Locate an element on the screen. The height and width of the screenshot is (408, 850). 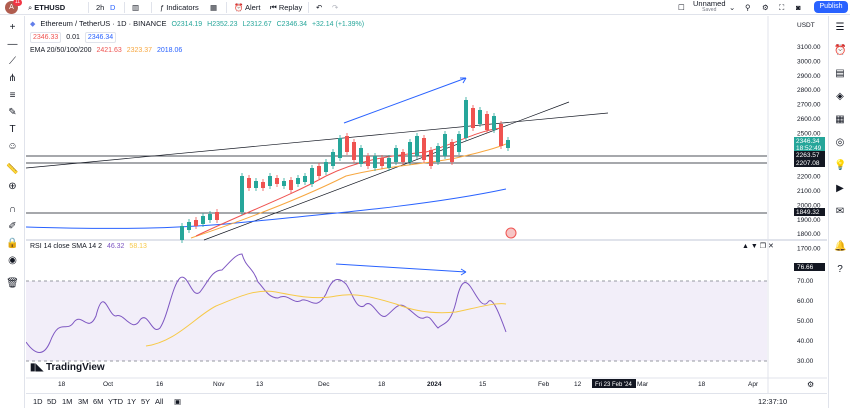
price-axis-tick: 1700.00 is located at coordinates (809, 249).